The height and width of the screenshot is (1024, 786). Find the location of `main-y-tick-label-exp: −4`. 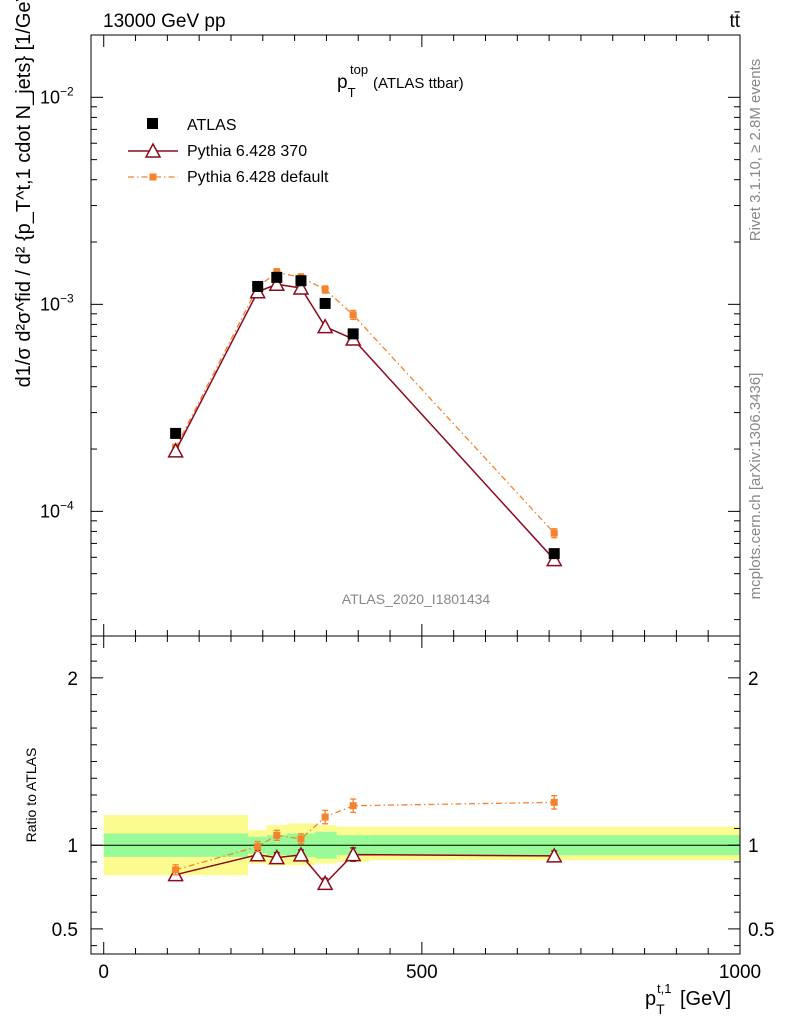

main-y-tick-label-exp: −4 is located at coordinates (67, 505).